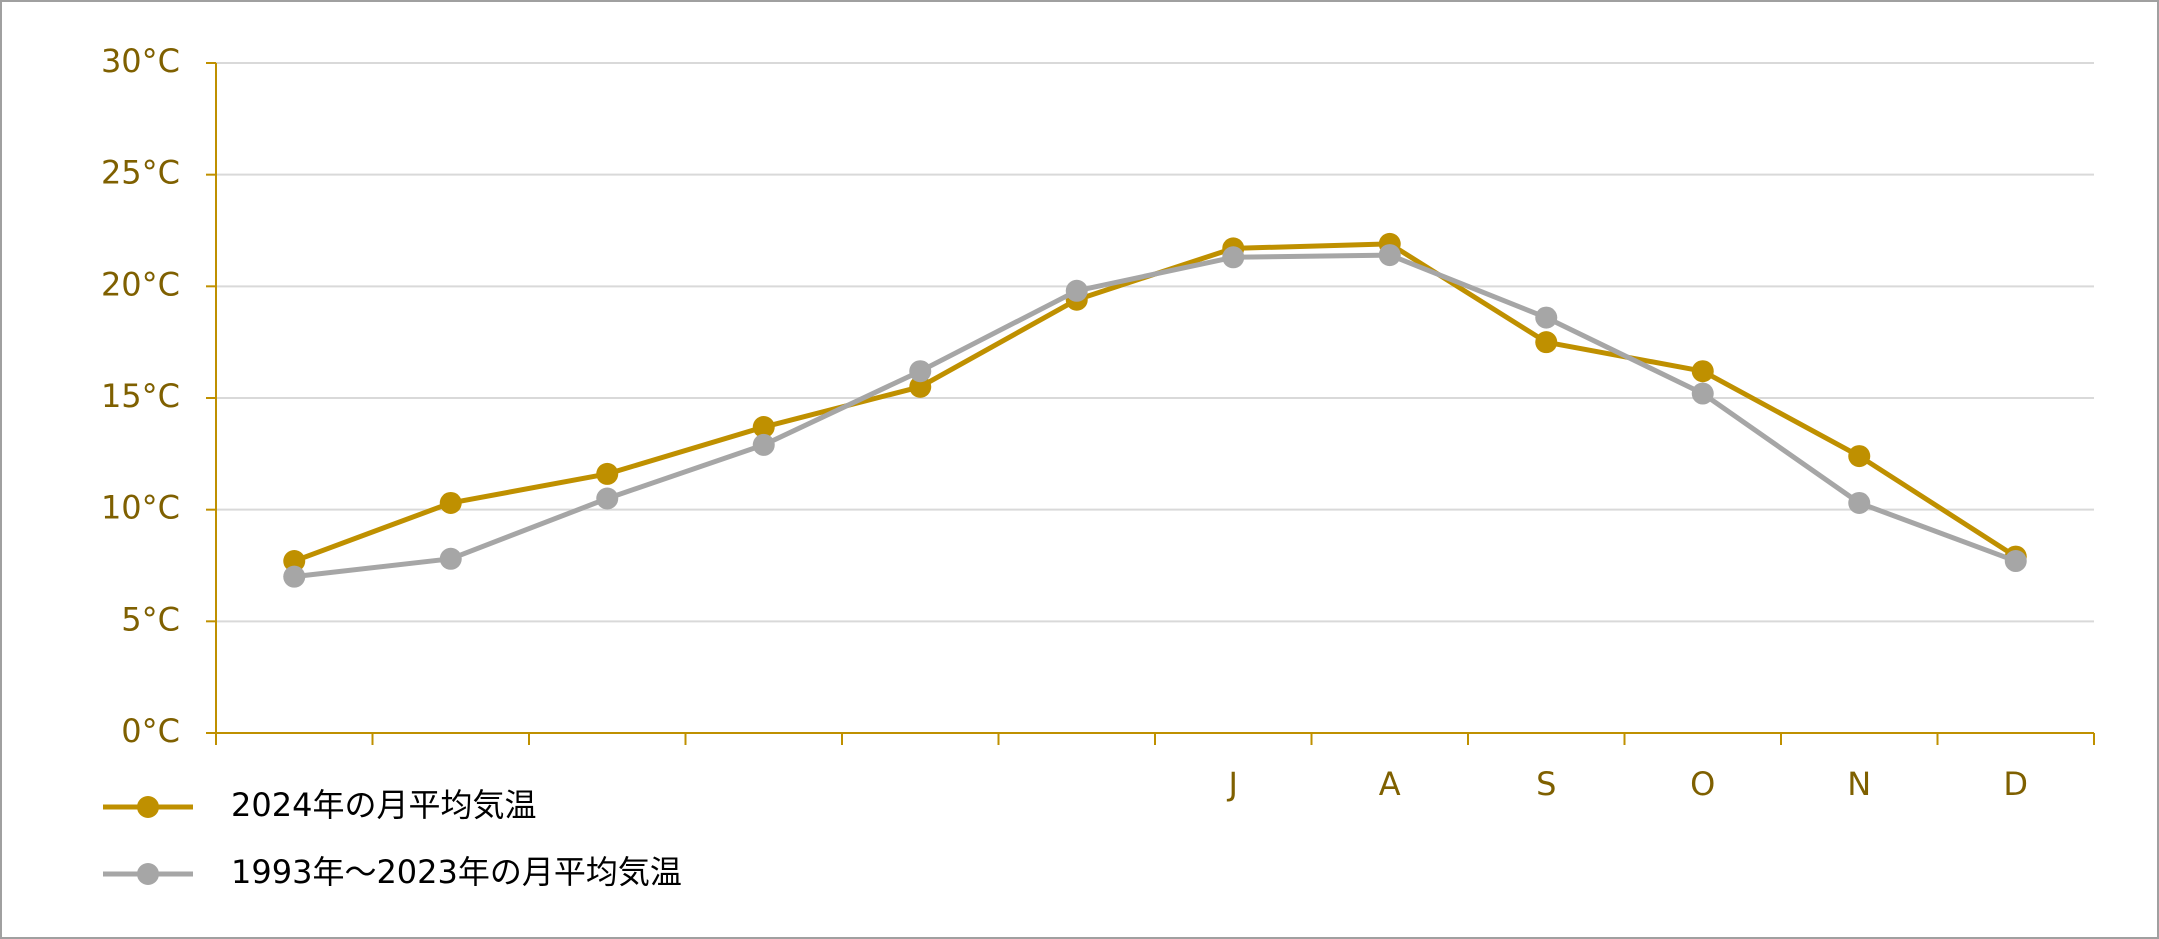  Describe the element at coordinates (1390, 784) in the screenshot. I see `x-tick-label: A` at that location.